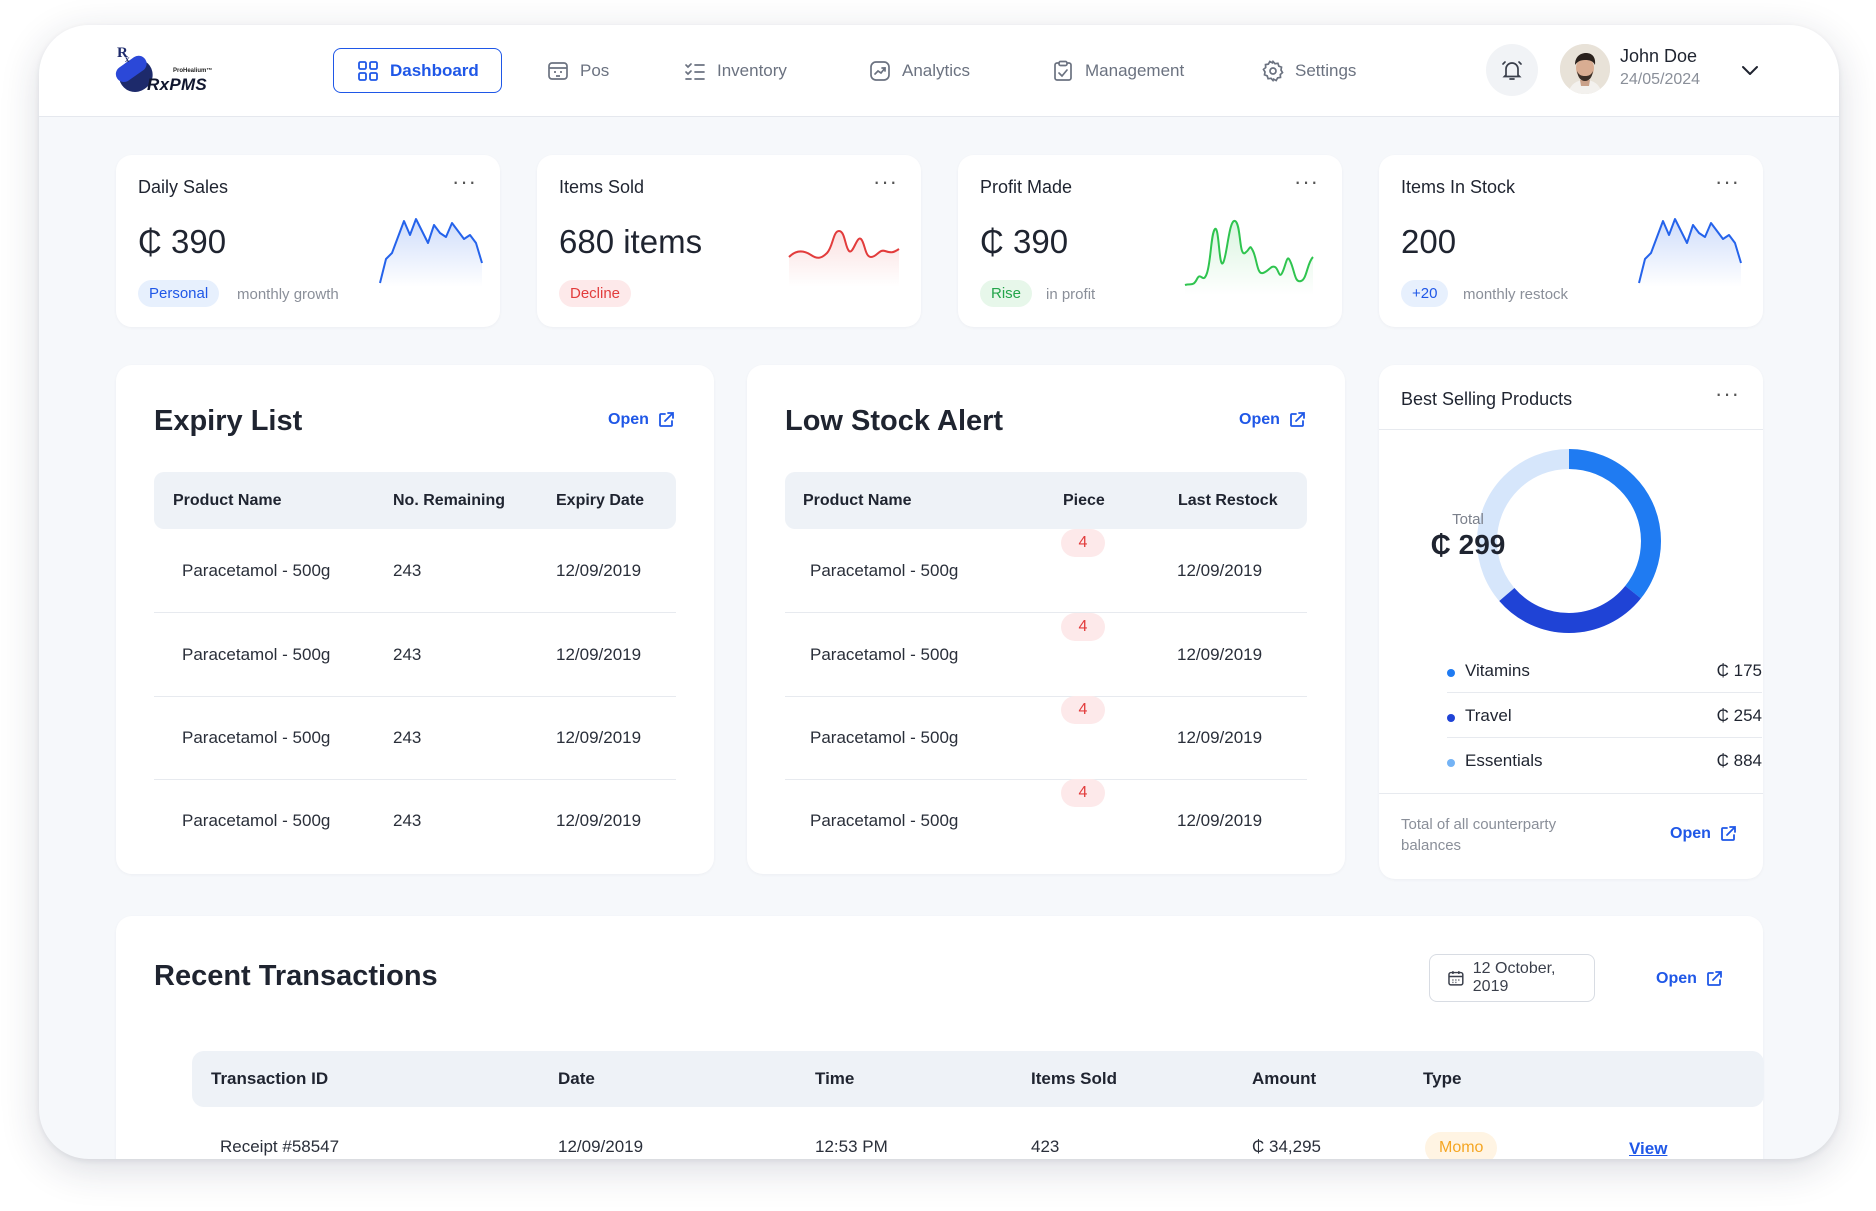 The image size is (1876, 1211). I want to click on nav-pos: Pos, so click(577, 70).